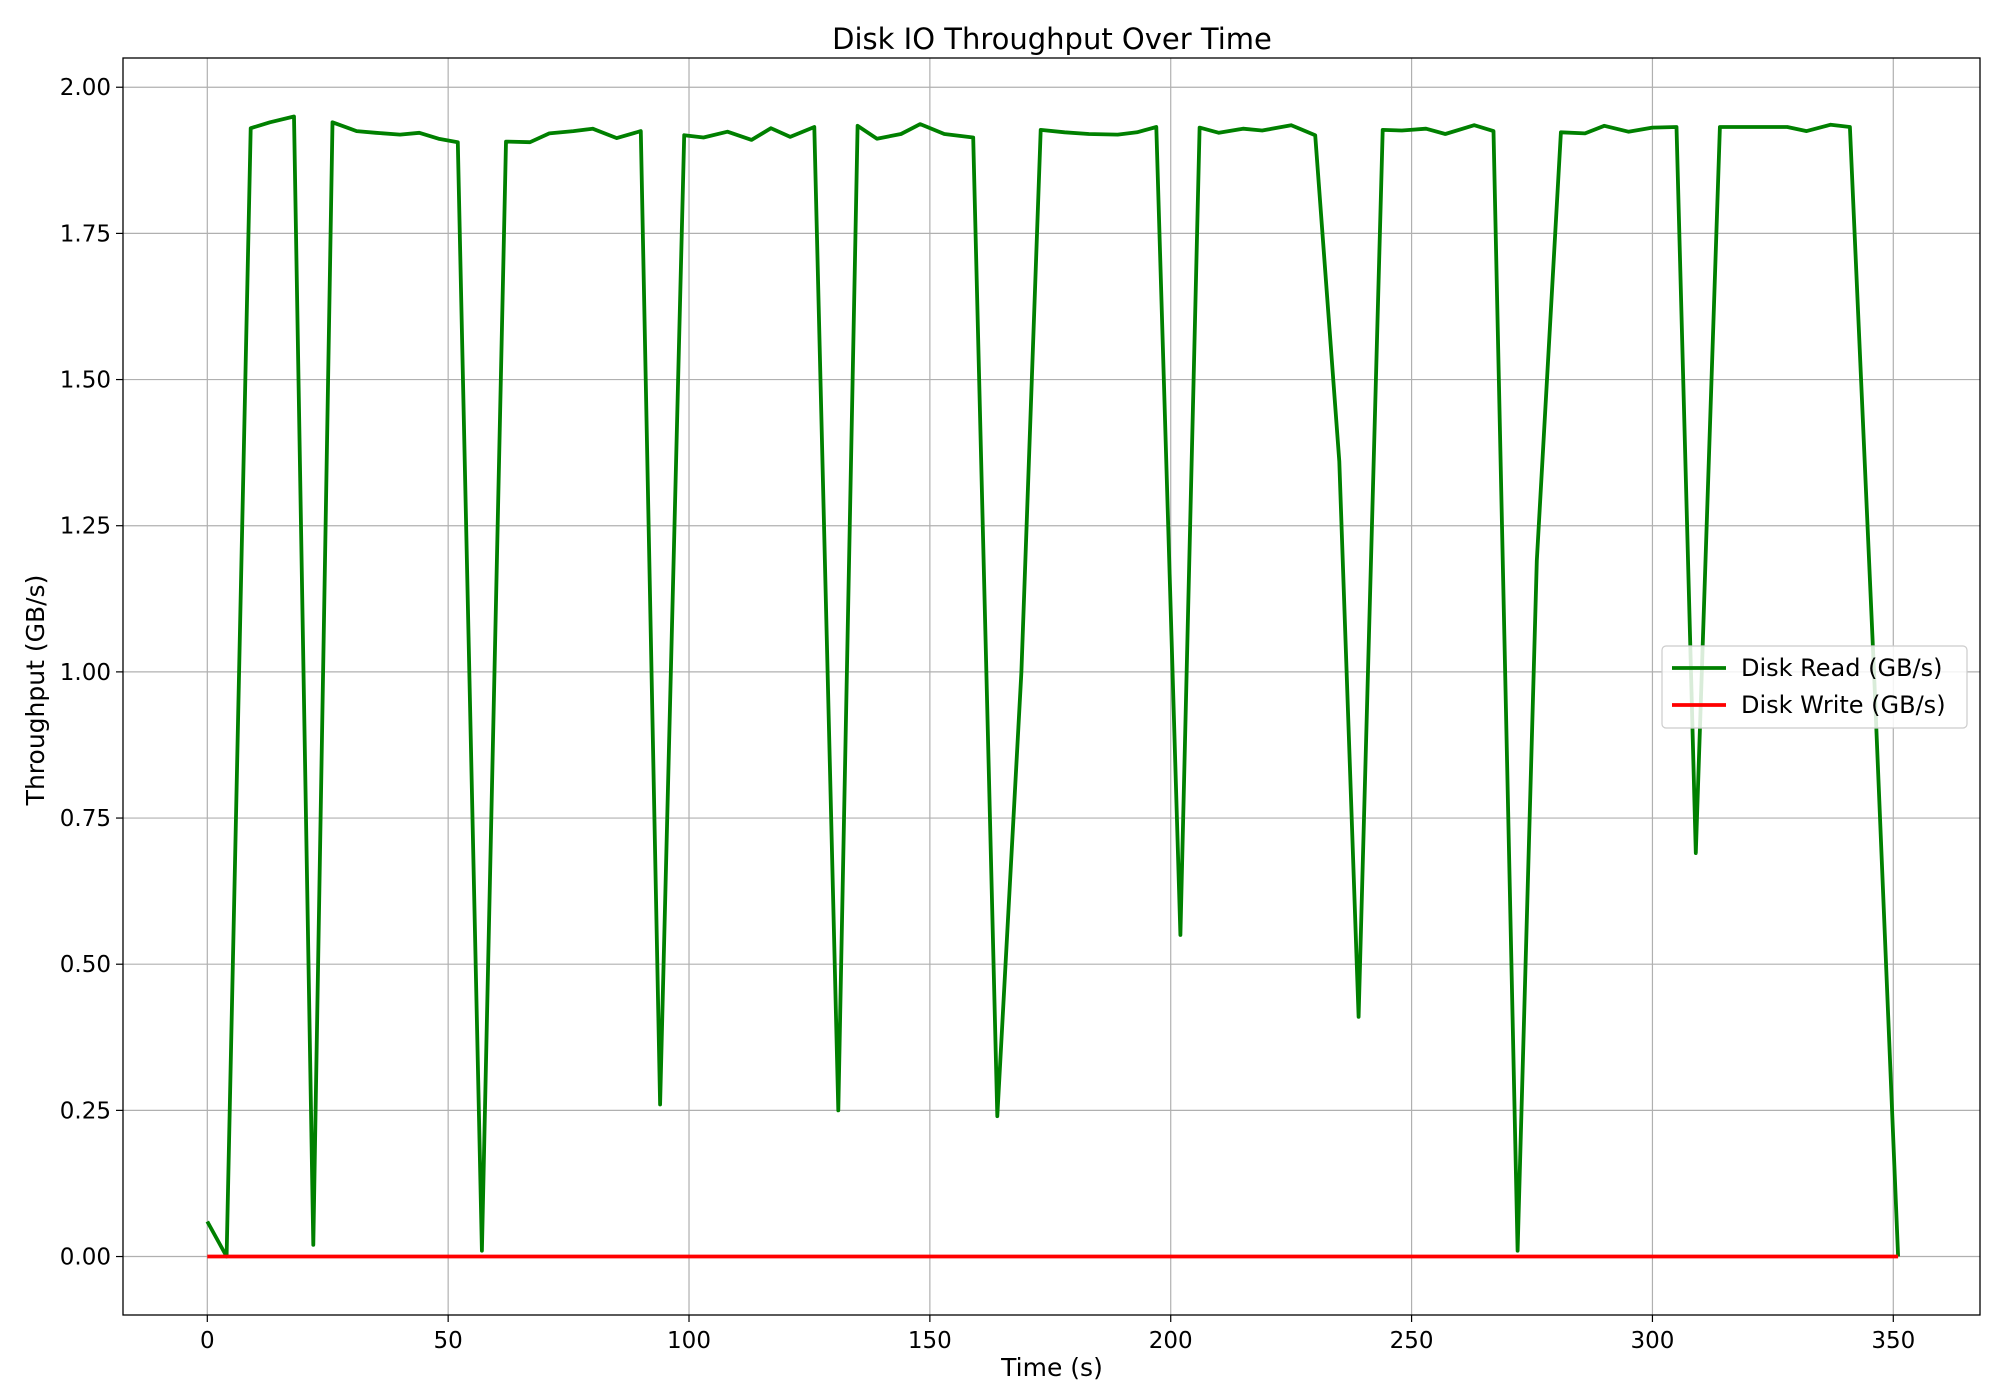 This screenshot has height=1400, width=2000. Describe the element at coordinates (1652, 1341) in the screenshot. I see `x-tick-label: 300` at that location.